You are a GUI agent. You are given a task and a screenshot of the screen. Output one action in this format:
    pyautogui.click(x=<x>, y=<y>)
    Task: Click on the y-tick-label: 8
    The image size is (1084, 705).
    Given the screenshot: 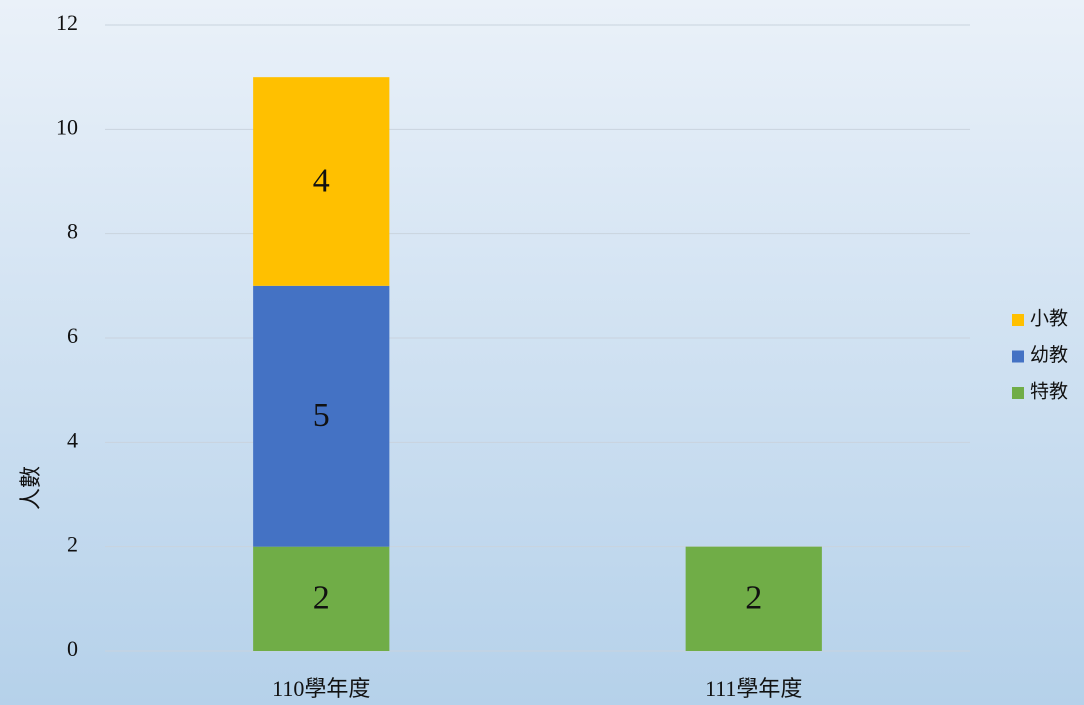 What is the action you would take?
    pyautogui.click(x=72, y=231)
    